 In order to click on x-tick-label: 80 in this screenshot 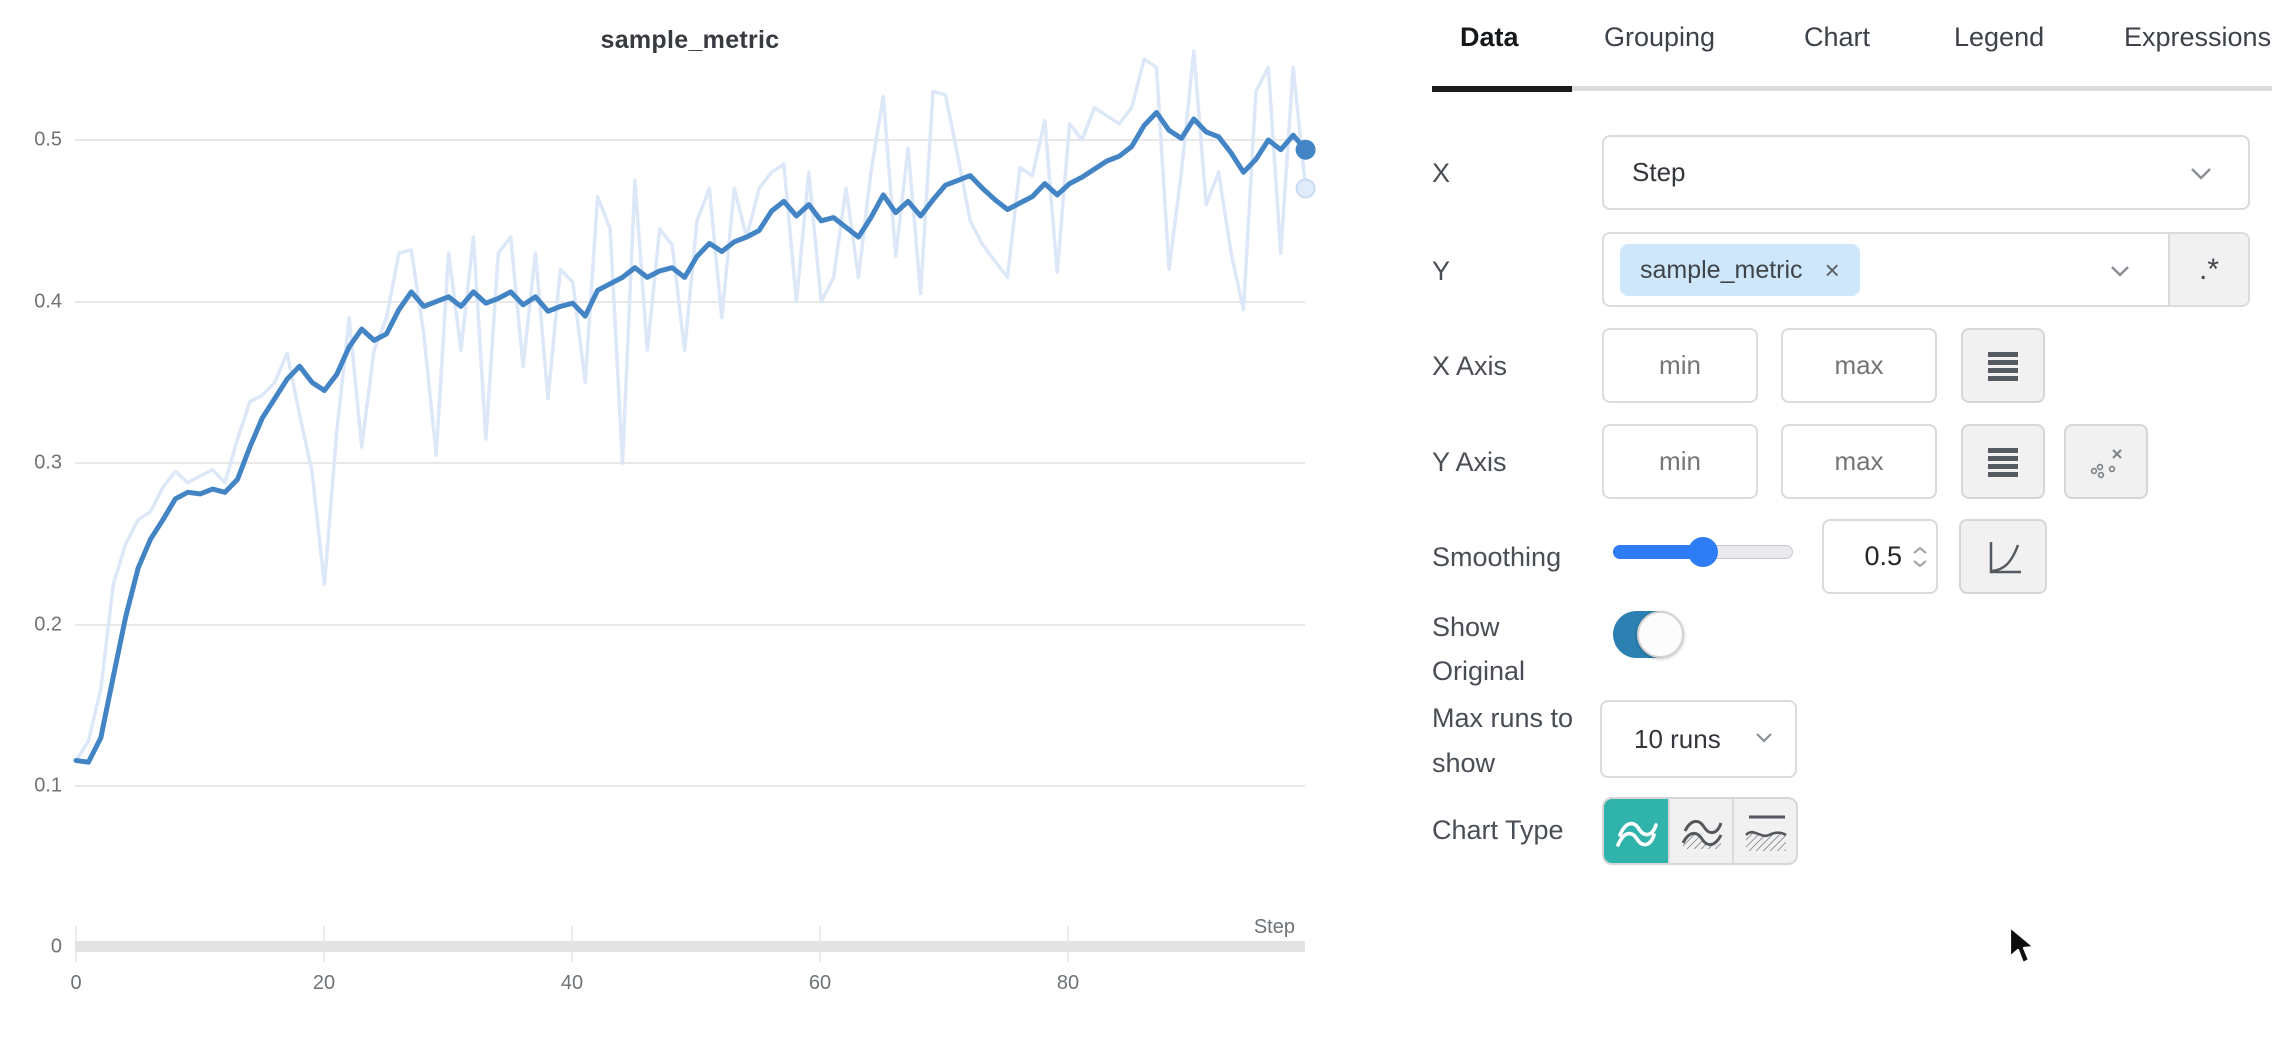, I will do `click(1068, 983)`.